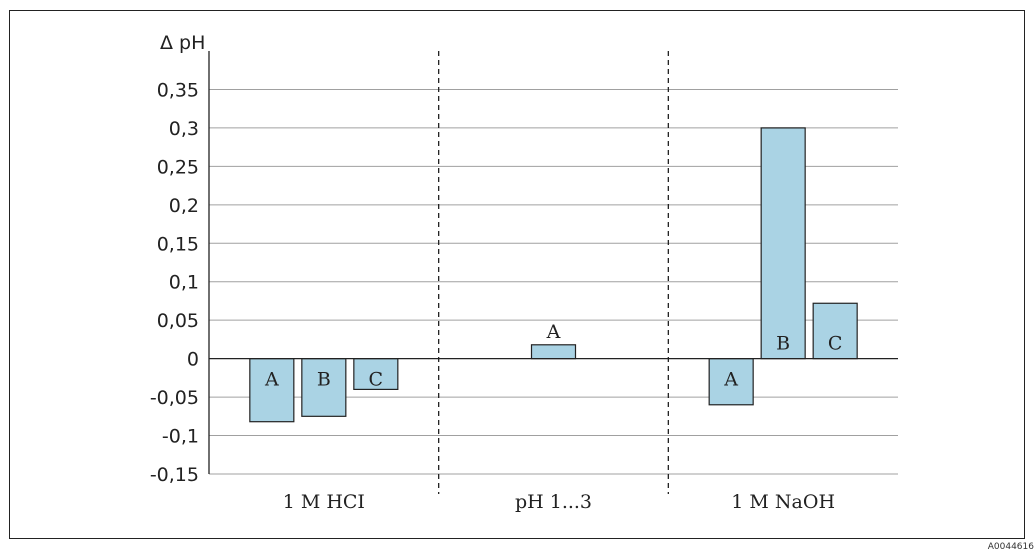 Image resolution: width=1036 pixels, height=552 pixels. Describe the element at coordinates (174, 398) in the screenshot. I see `y-tick-label-8: -0,05` at that location.